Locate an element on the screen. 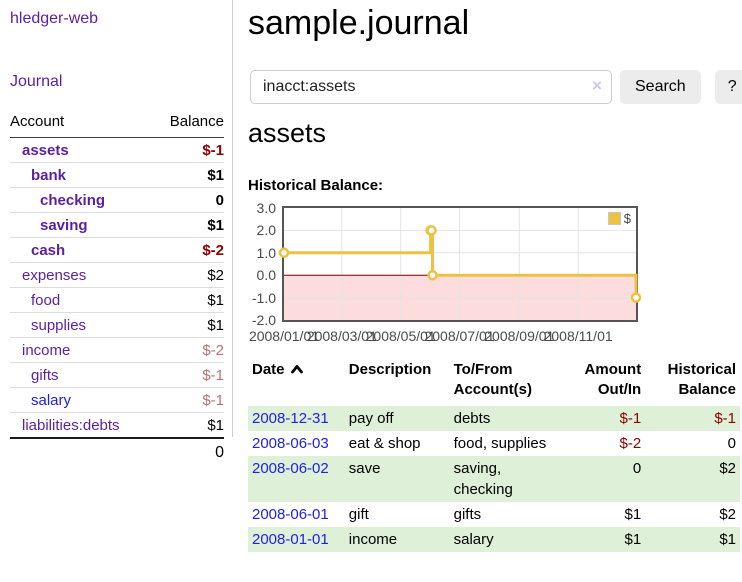 Image resolution: width=742 pixels, height=582 pixels. transaction-date-link: 2008-06-01 is located at coordinates (290, 514).